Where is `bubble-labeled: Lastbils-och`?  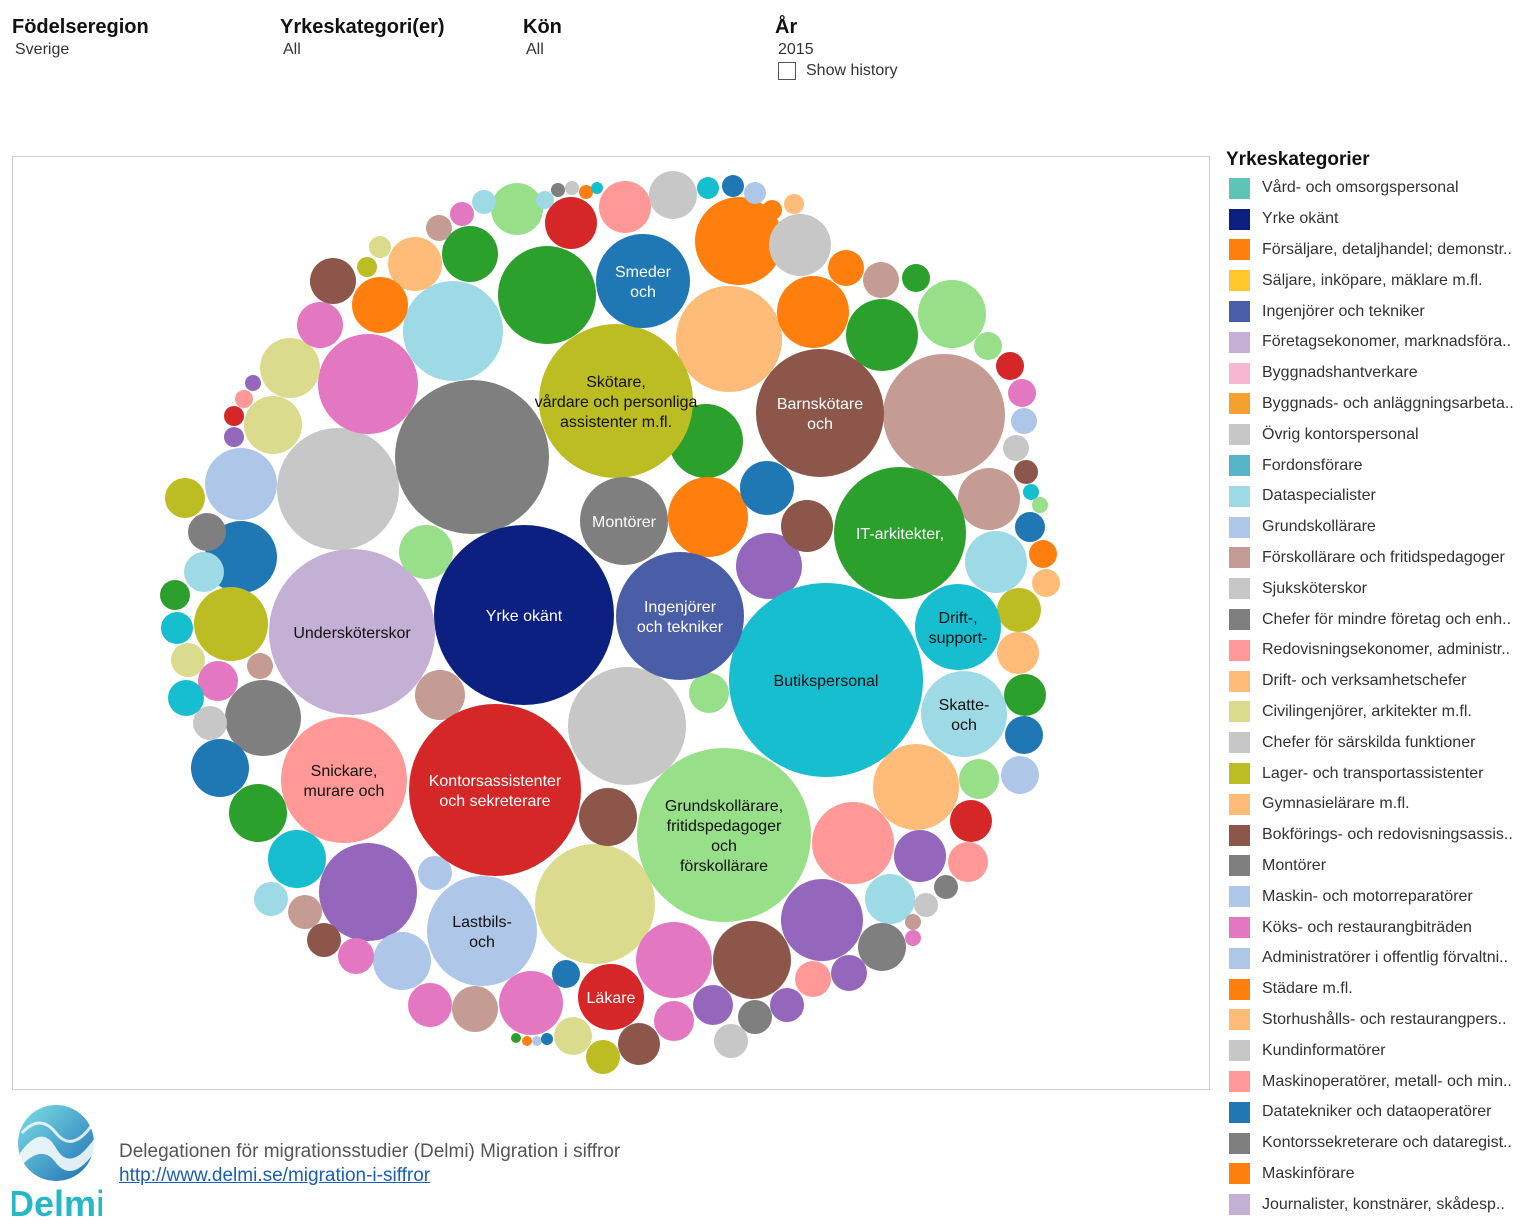 bubble-labeled: Lastbils-och is located at coordinates (482, 931).